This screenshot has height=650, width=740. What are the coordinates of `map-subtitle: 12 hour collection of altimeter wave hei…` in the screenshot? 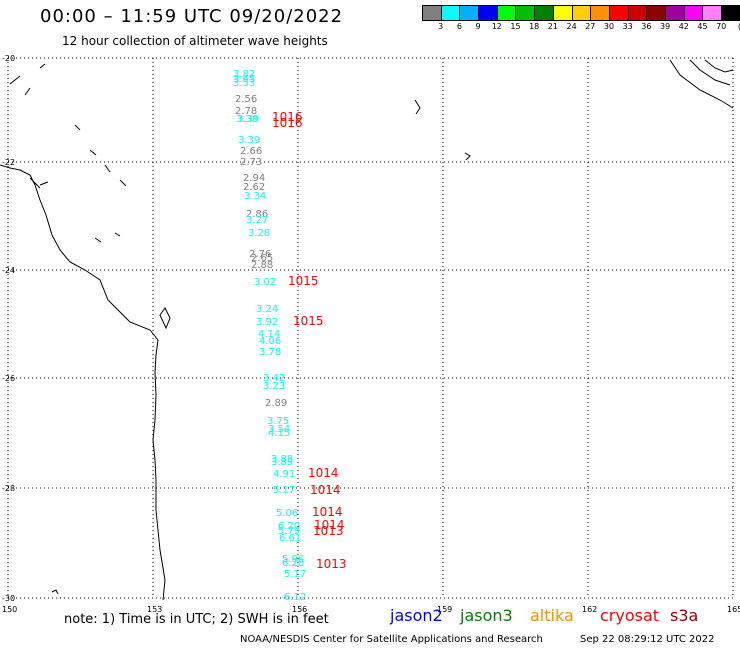 It's located at (195, 41).